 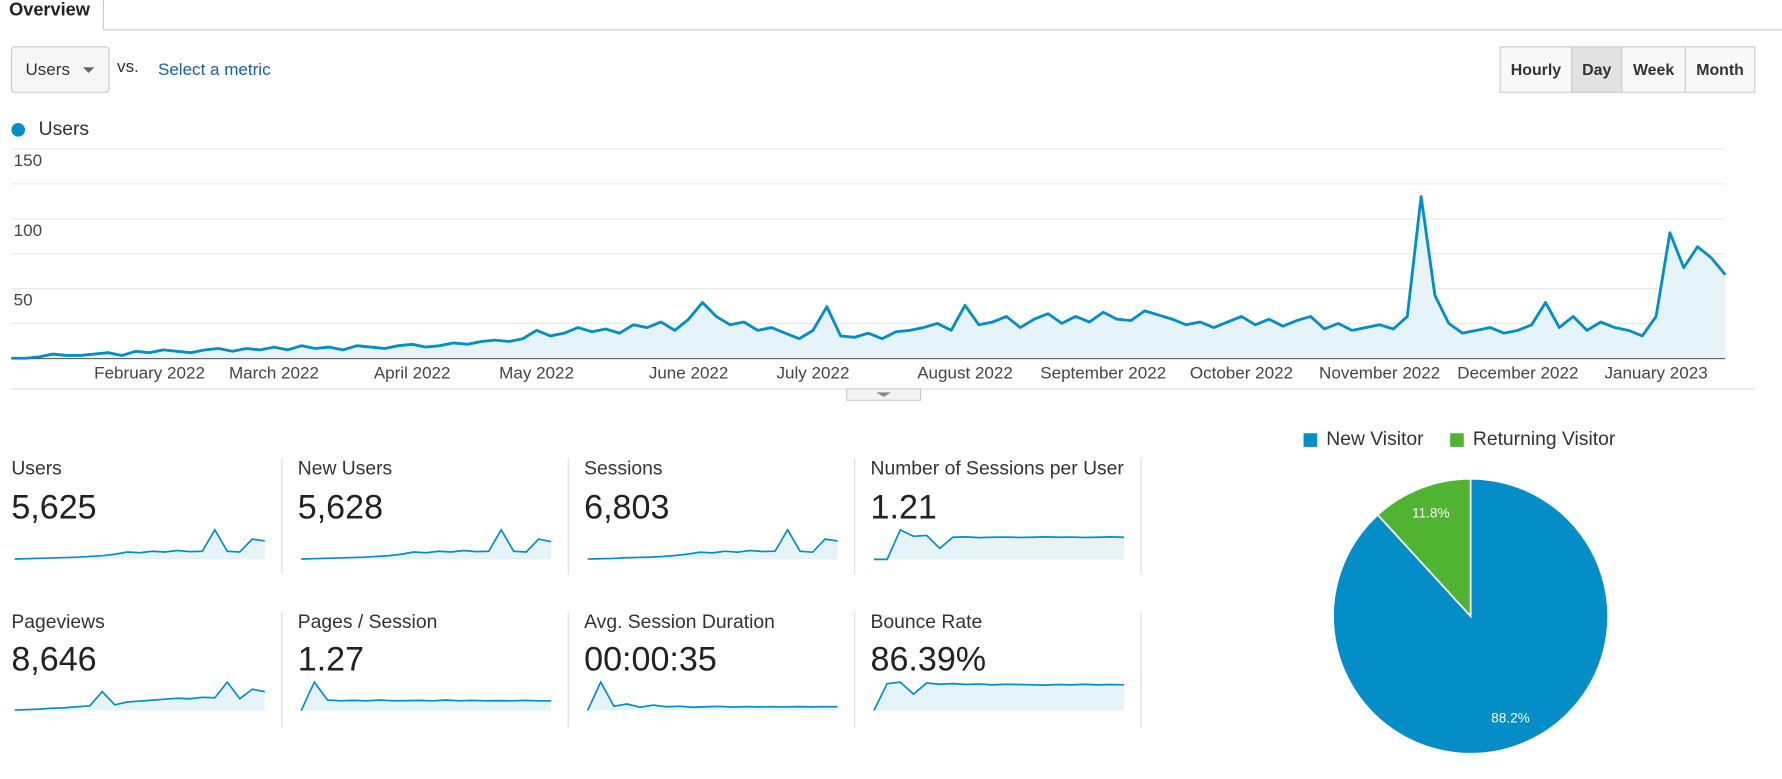 What do you see at coordinates (64, 129) in the screenshot?
I see `legend-label: Users` at bounding box center [64, 129].